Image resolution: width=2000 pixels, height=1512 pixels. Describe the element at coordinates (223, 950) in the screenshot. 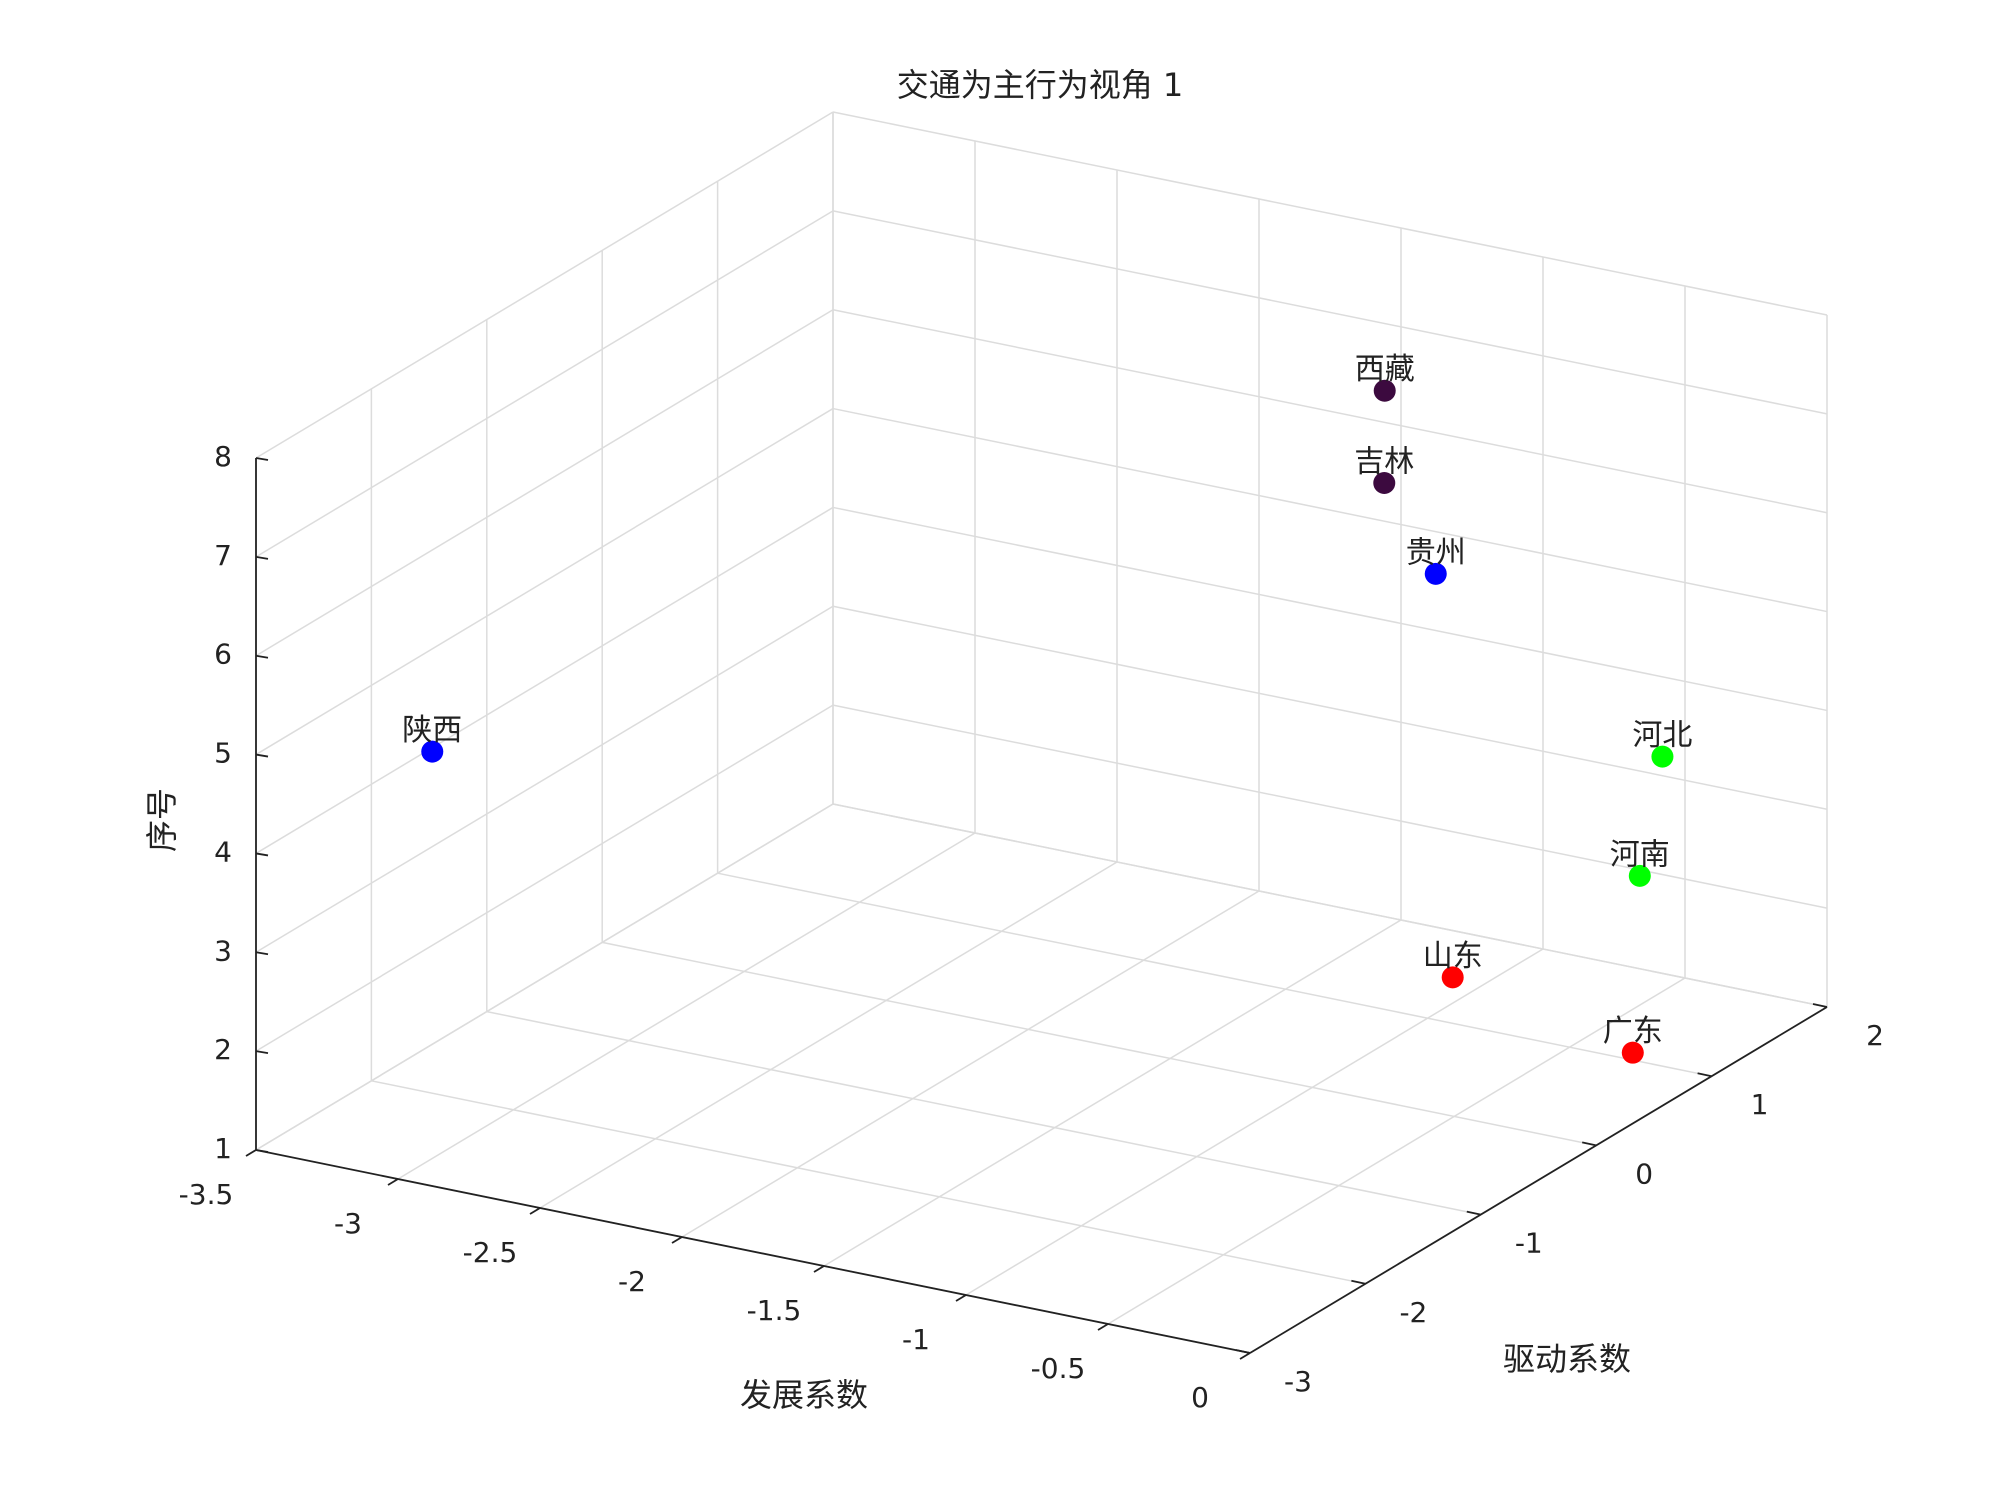

I see `z-tick-label: 3` at that location.